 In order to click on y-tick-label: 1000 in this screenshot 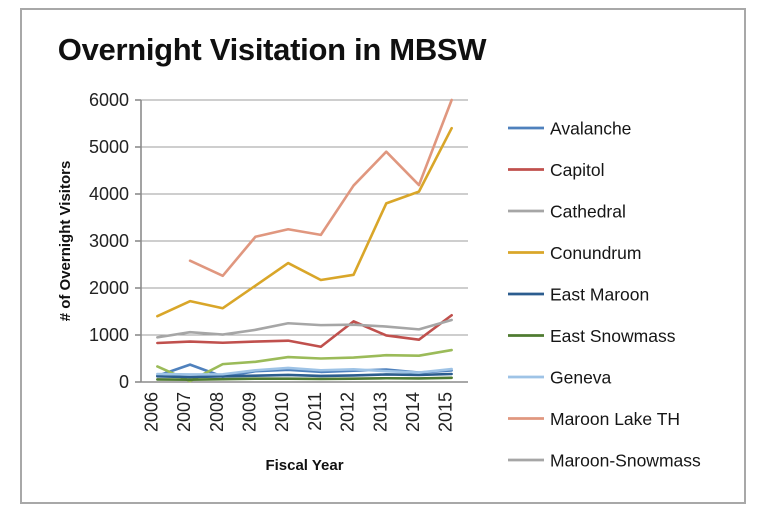, I will do `click(109, 335)`.